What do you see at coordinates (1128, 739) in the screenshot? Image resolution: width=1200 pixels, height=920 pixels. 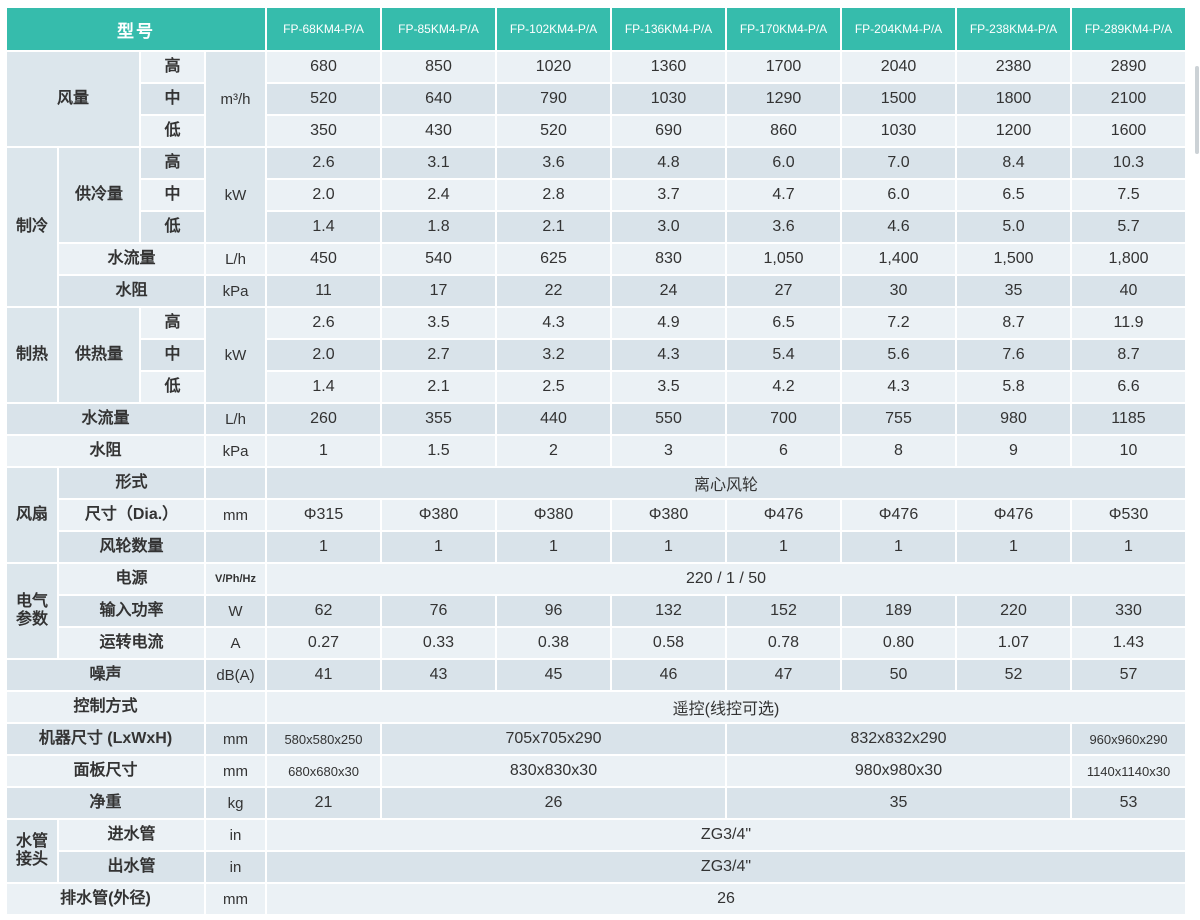 I see `value-cell: 960x960x290` at bounding box center [1128, 739].